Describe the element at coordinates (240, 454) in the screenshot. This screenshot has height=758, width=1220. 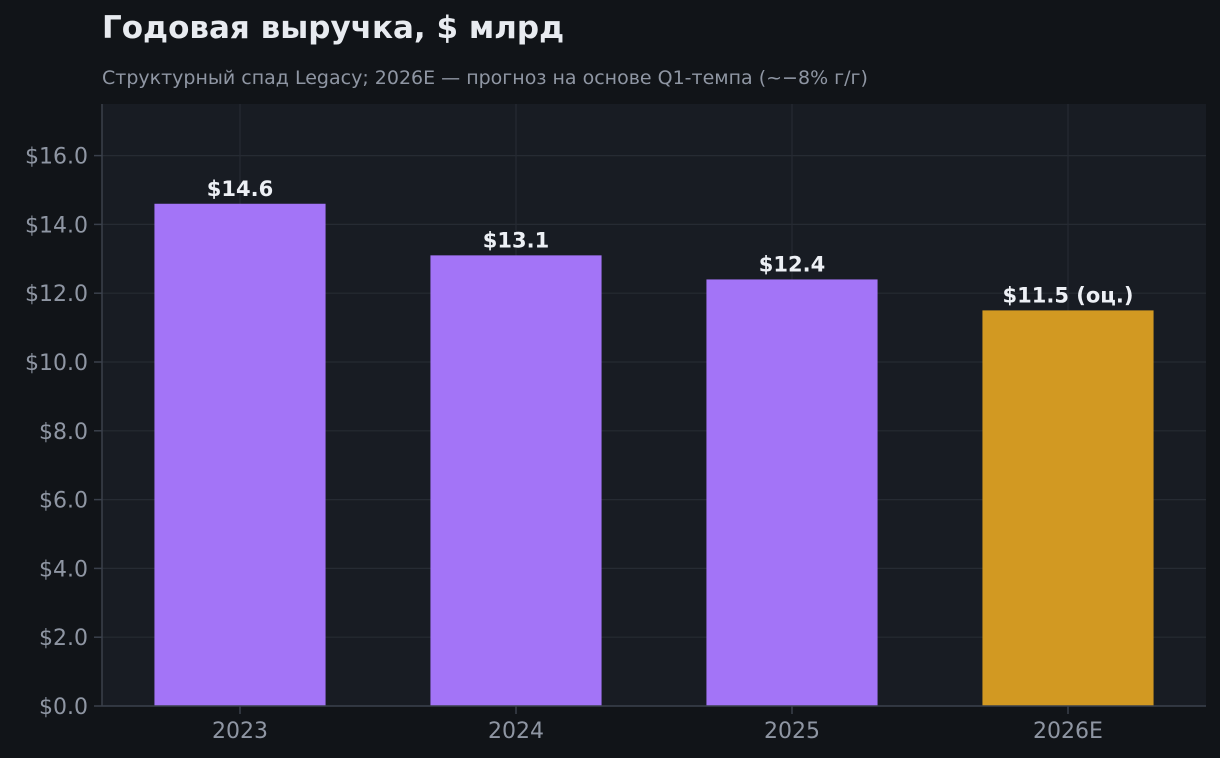
I see `bar-2023` at that location.